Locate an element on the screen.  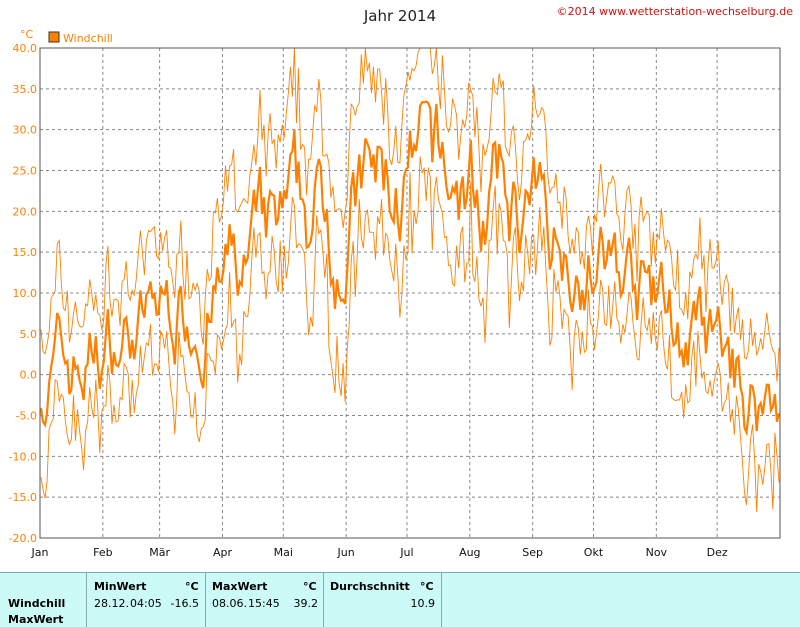
x-tick-label: Jun is located at coordinates (346, 552).